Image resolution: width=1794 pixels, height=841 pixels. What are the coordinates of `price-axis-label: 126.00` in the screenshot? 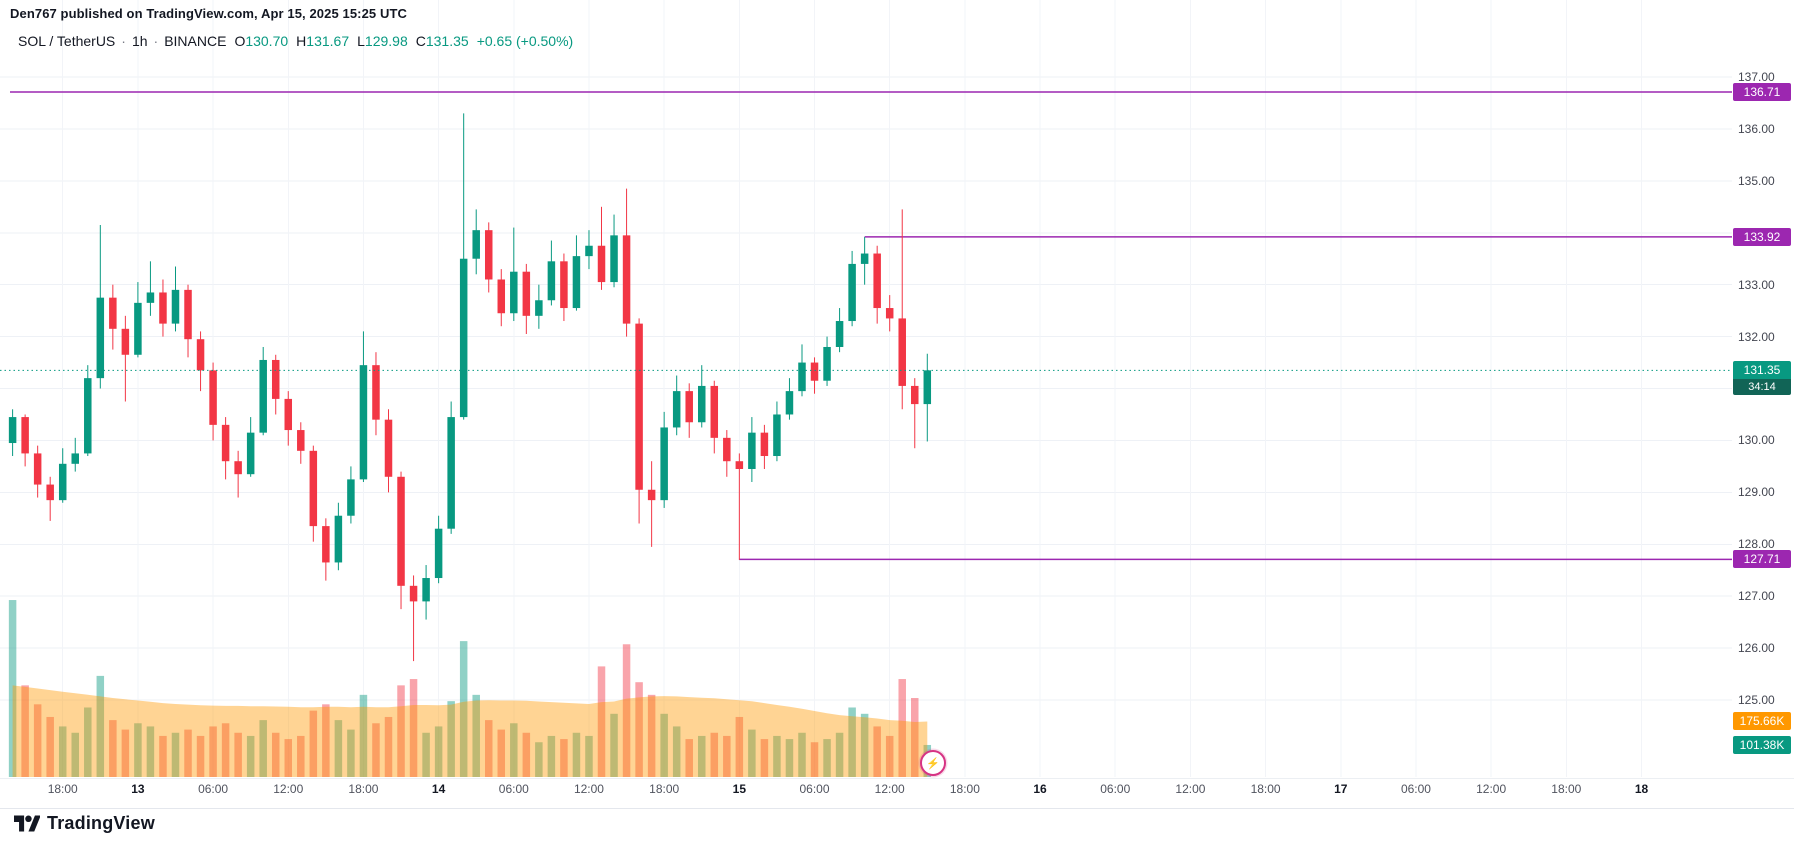 It's located at (1756, 648).